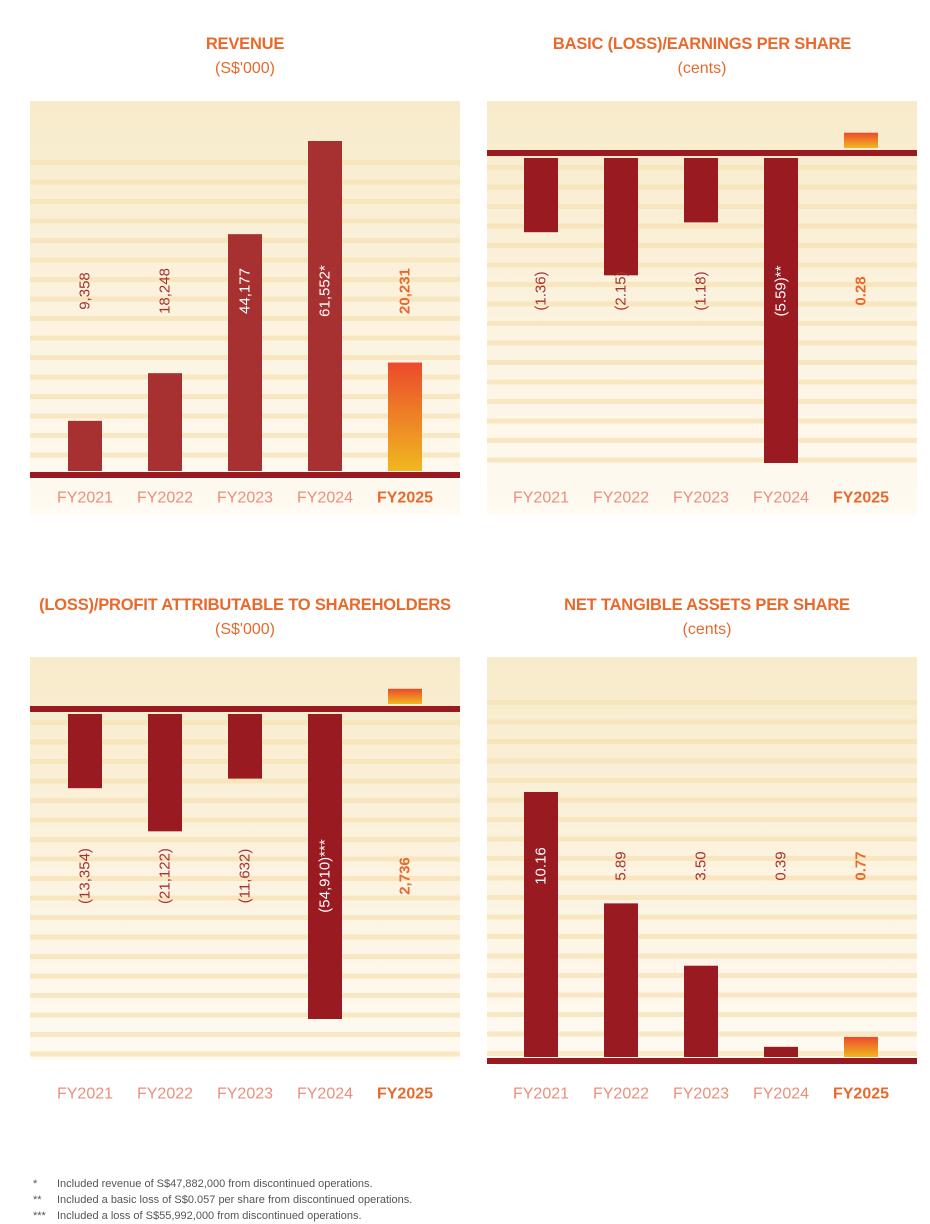 The image size is (930, 1224). Describe the element at coordinates (405, 291) in the screenshot. I see `value-label: 20,231` at that location.